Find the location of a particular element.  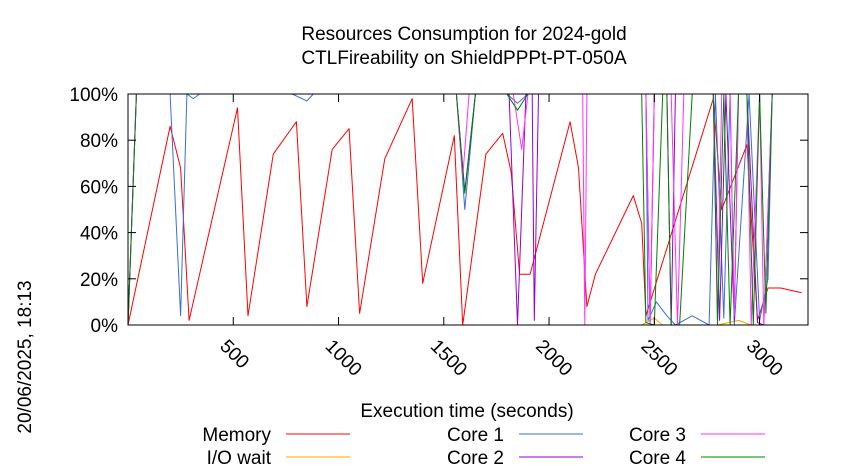

chart-title-line-2: CTLFireability on ShieldPPPt-PT-050A is located at coordinates (464, 58).